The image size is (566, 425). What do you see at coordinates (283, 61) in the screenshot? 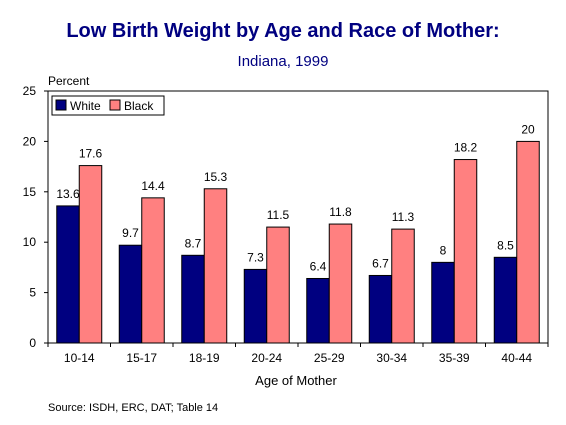
I see `chart-subtitle: Indiana, 1999` at bounding box center [283, 61].